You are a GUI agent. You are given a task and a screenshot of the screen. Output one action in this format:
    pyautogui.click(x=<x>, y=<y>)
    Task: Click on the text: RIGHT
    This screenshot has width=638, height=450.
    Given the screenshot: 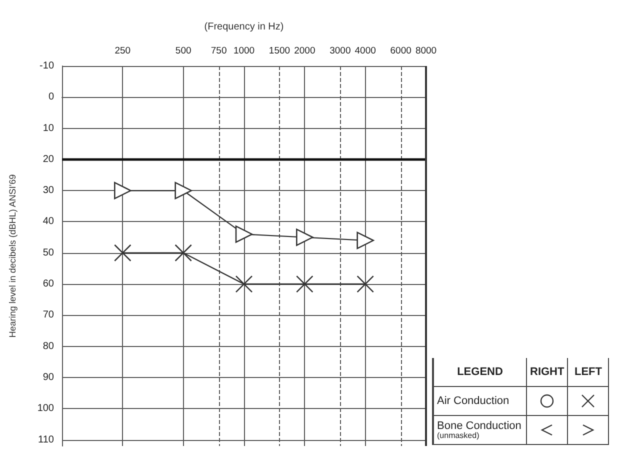 What is the action you would take?
    pyautogui.click(x=547, y=372)
    